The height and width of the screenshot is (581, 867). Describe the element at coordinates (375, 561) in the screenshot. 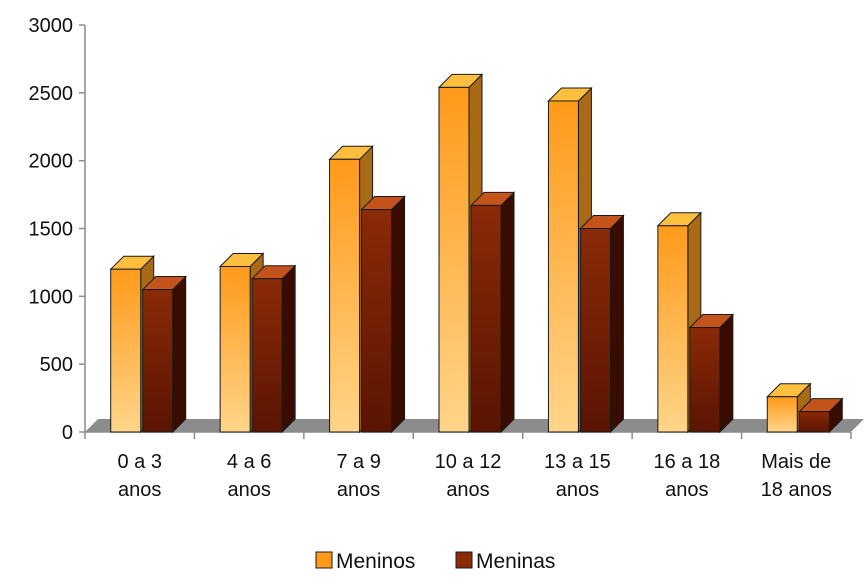

I see `legend-label-meninos: Meninos` at that location.